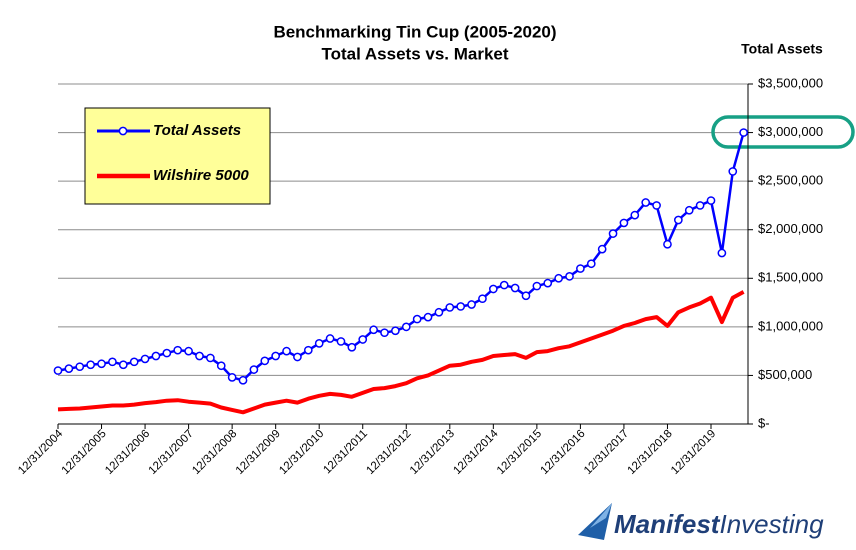 The height and width of the screenshot is (550, 856). I want to click on x-tick-label: 12/31/2011, so click(345, 452).